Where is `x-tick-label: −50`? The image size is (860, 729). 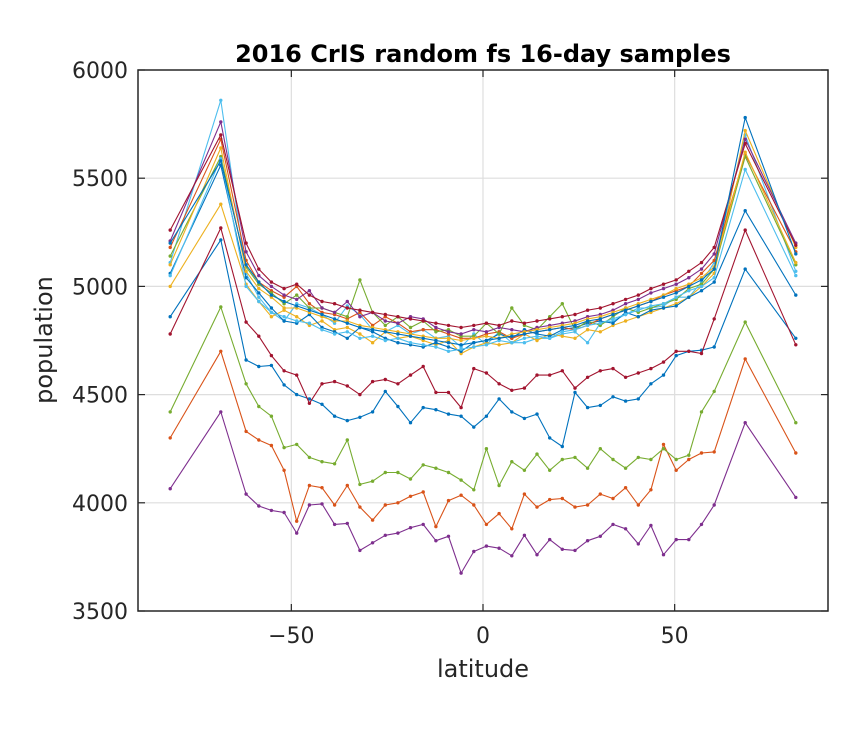
x-tick-label: −50 is located at coordinates (291, 636).